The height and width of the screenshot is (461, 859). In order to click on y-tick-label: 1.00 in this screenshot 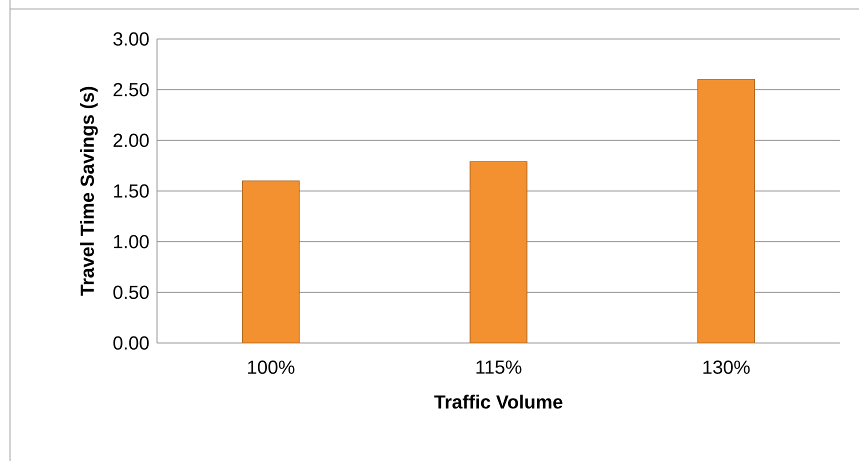, I will do `click(131, 241)`.